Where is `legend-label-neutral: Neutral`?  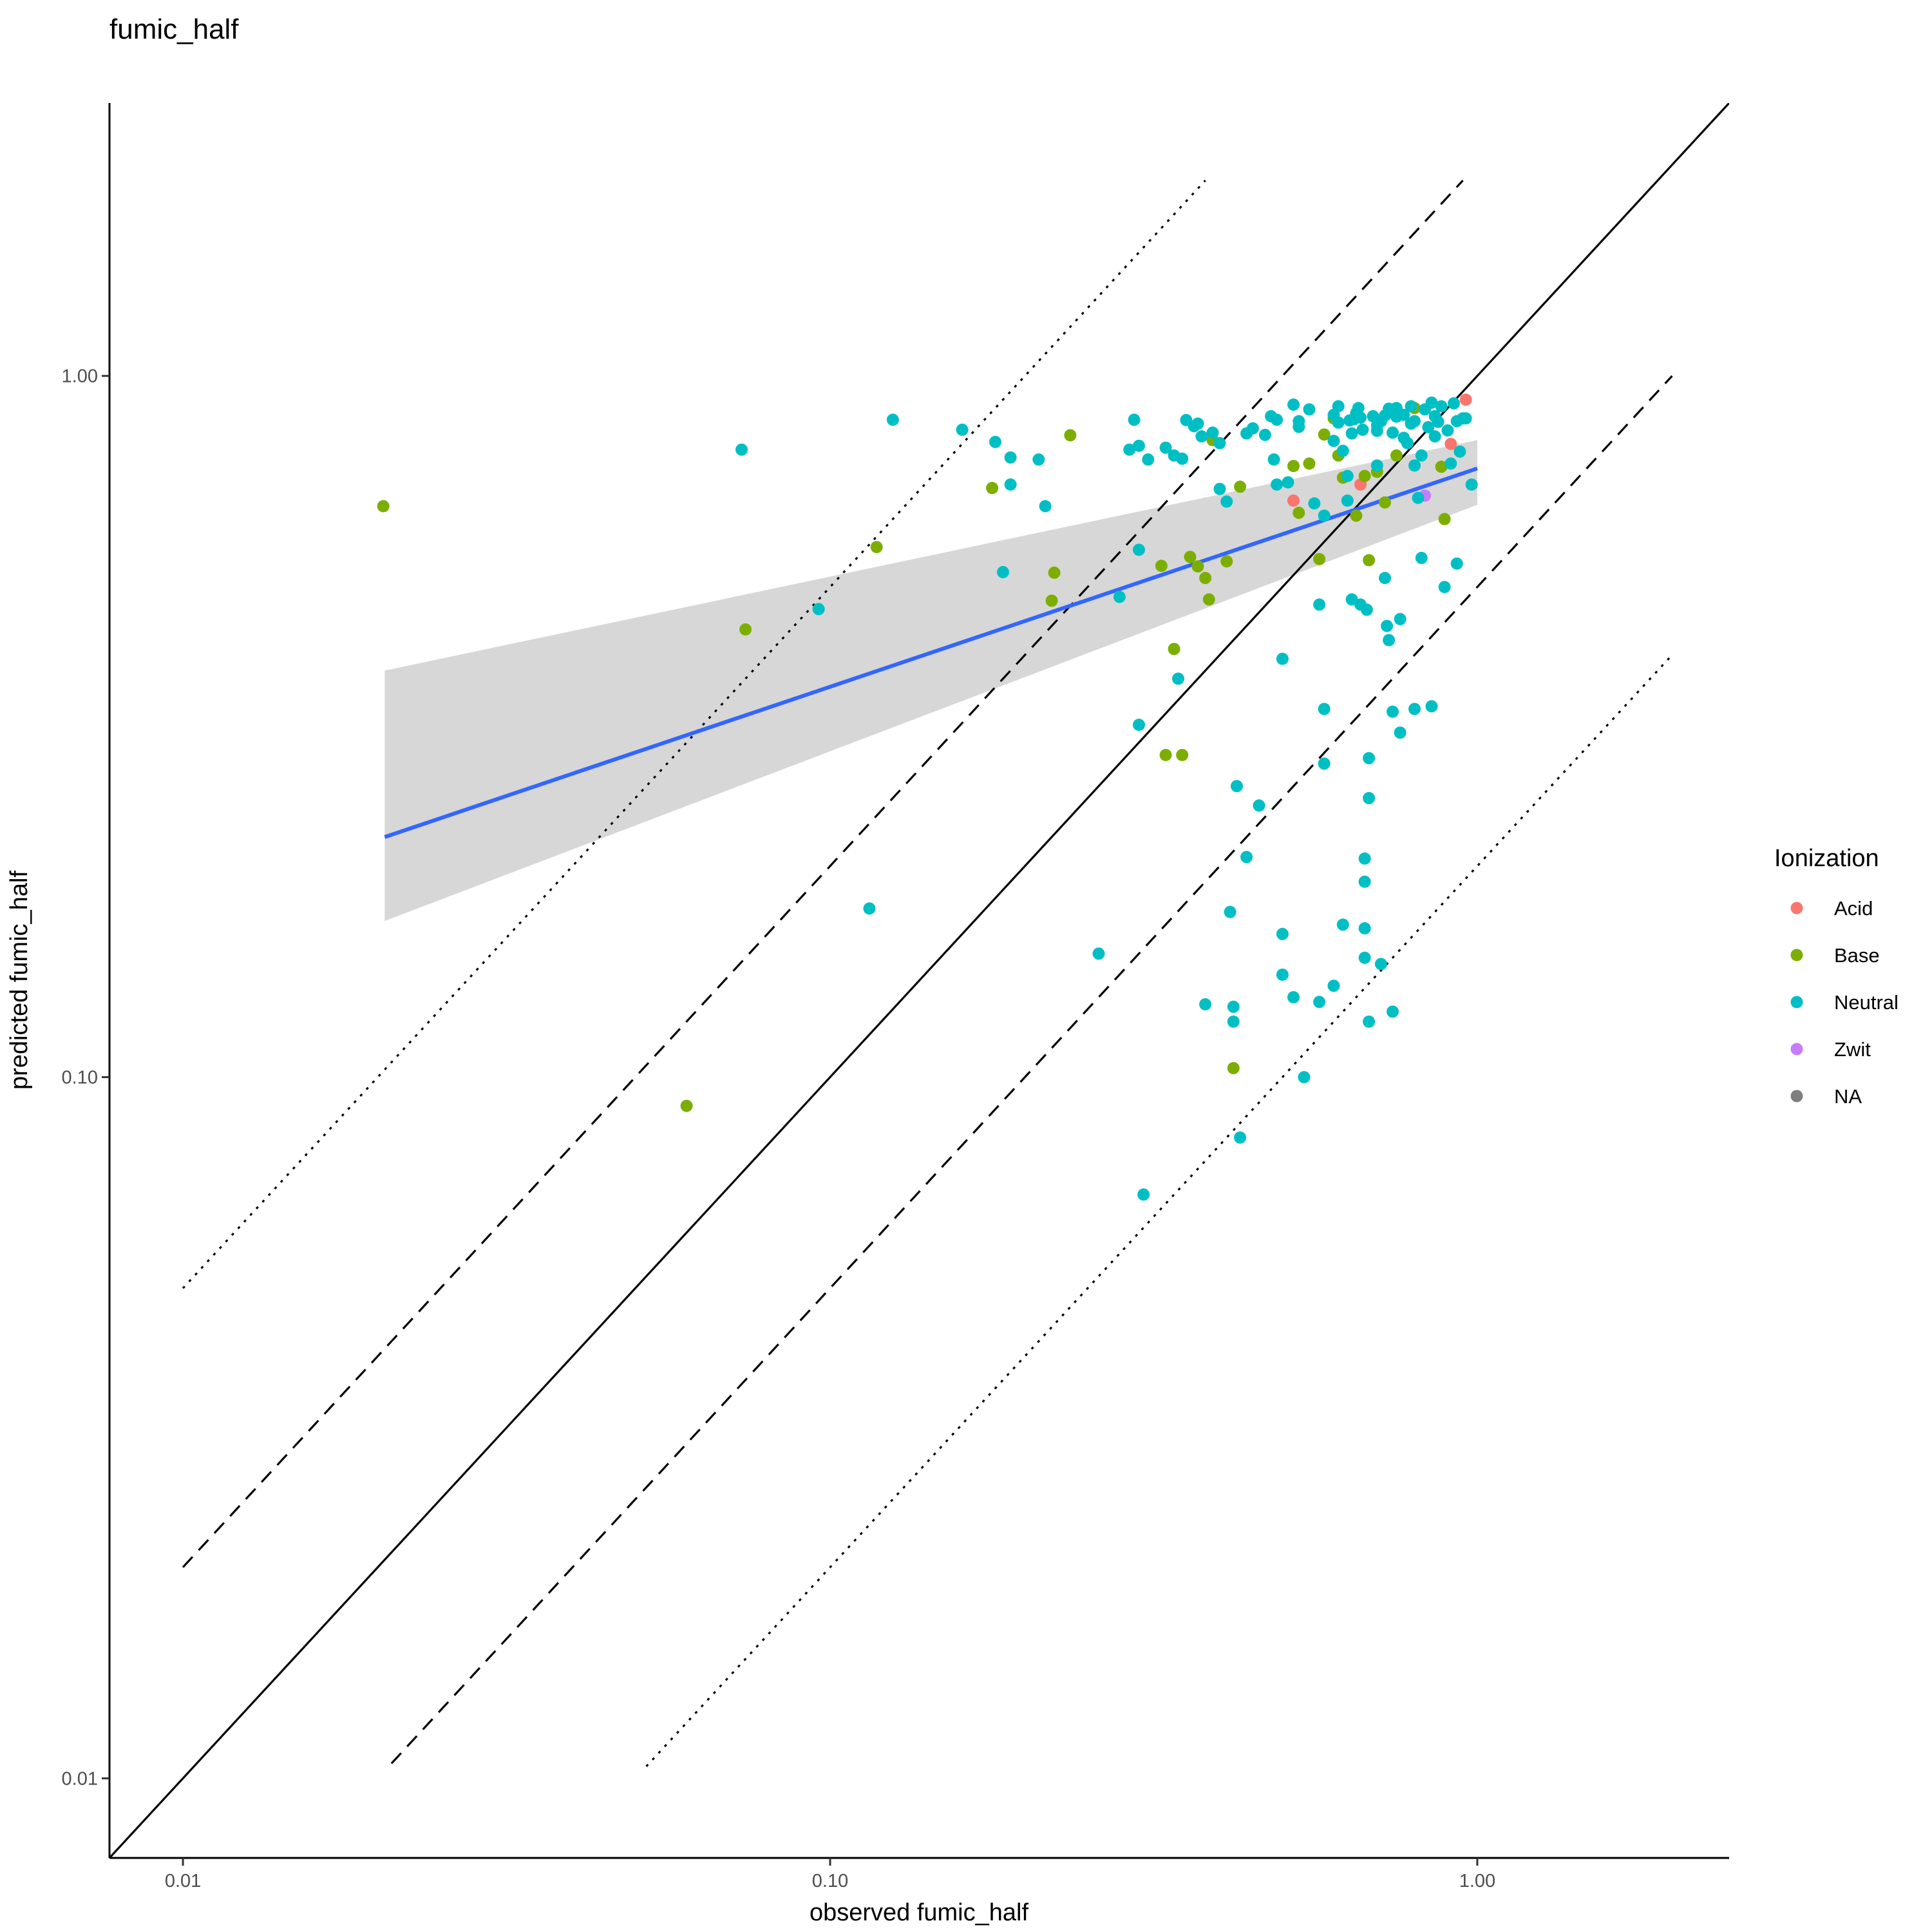 legend-label-neutral: Neutral is located at coordinates (1867, 1003).